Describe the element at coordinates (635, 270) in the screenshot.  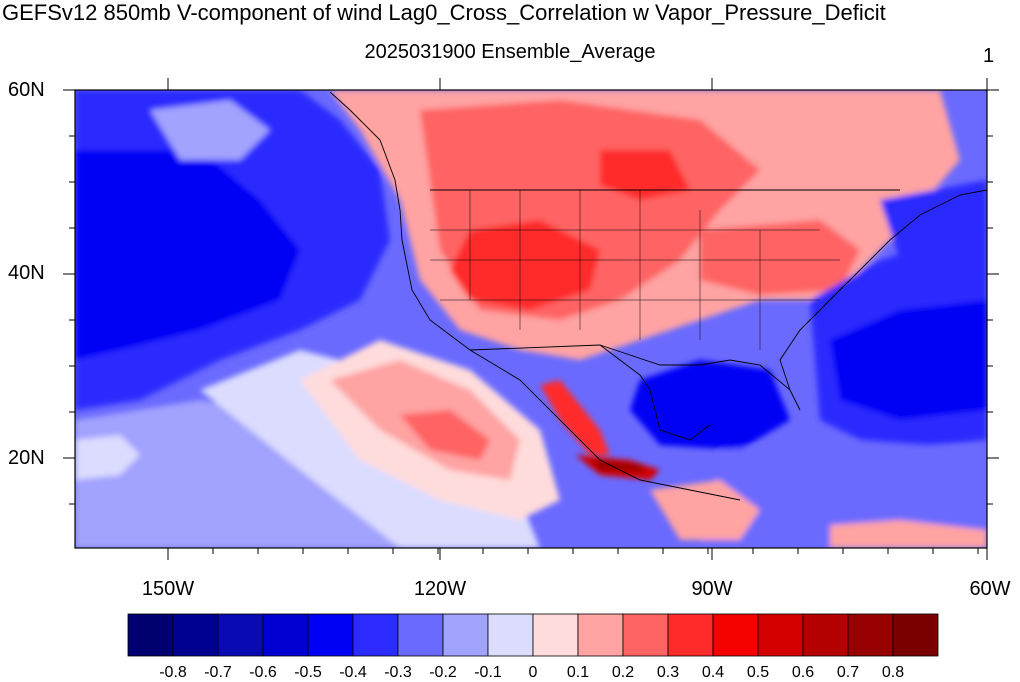
I see `state-borders` at that location.